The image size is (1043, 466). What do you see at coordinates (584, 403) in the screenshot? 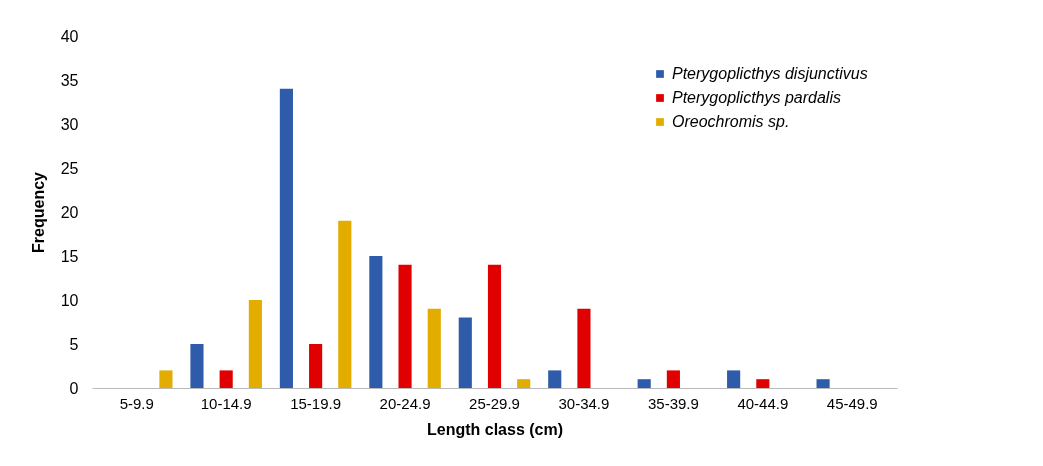
I see `x-tick-label: 30-34.9` at bounding box center [584, 403].